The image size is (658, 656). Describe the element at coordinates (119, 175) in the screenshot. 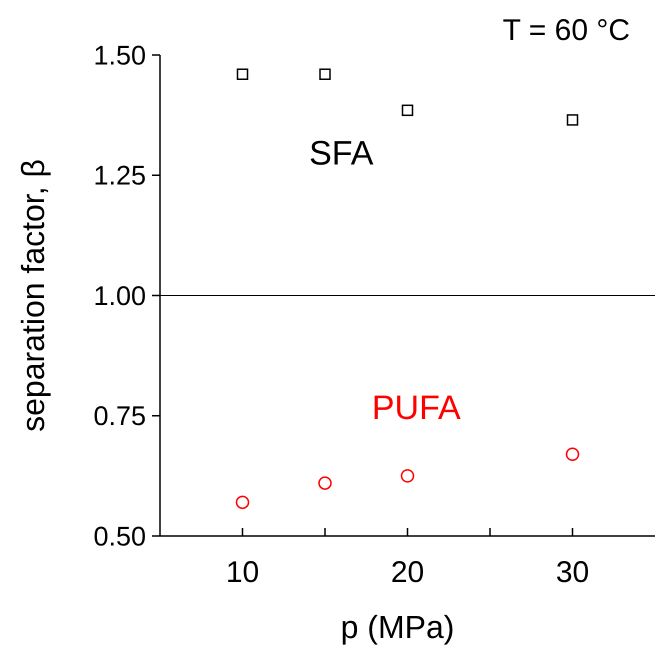

I see `y-tick-label: 1.25` at that location.